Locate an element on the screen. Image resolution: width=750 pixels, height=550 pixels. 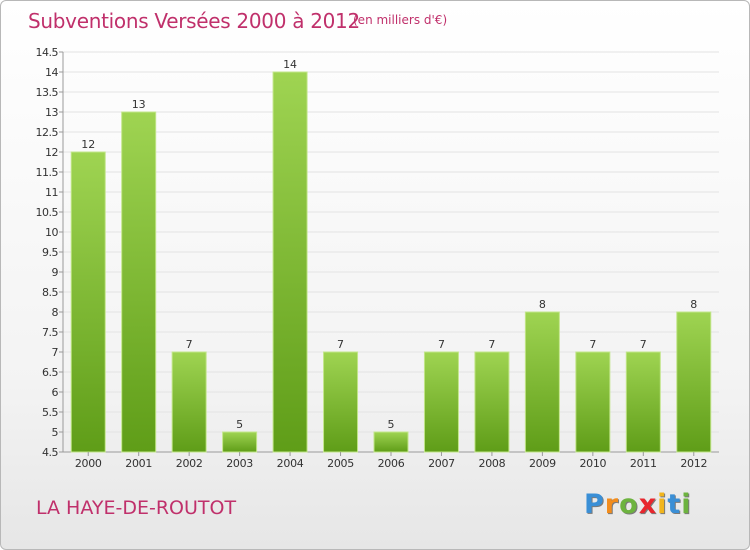
y-tick-label: 6 is located at coordinates (55, 392).